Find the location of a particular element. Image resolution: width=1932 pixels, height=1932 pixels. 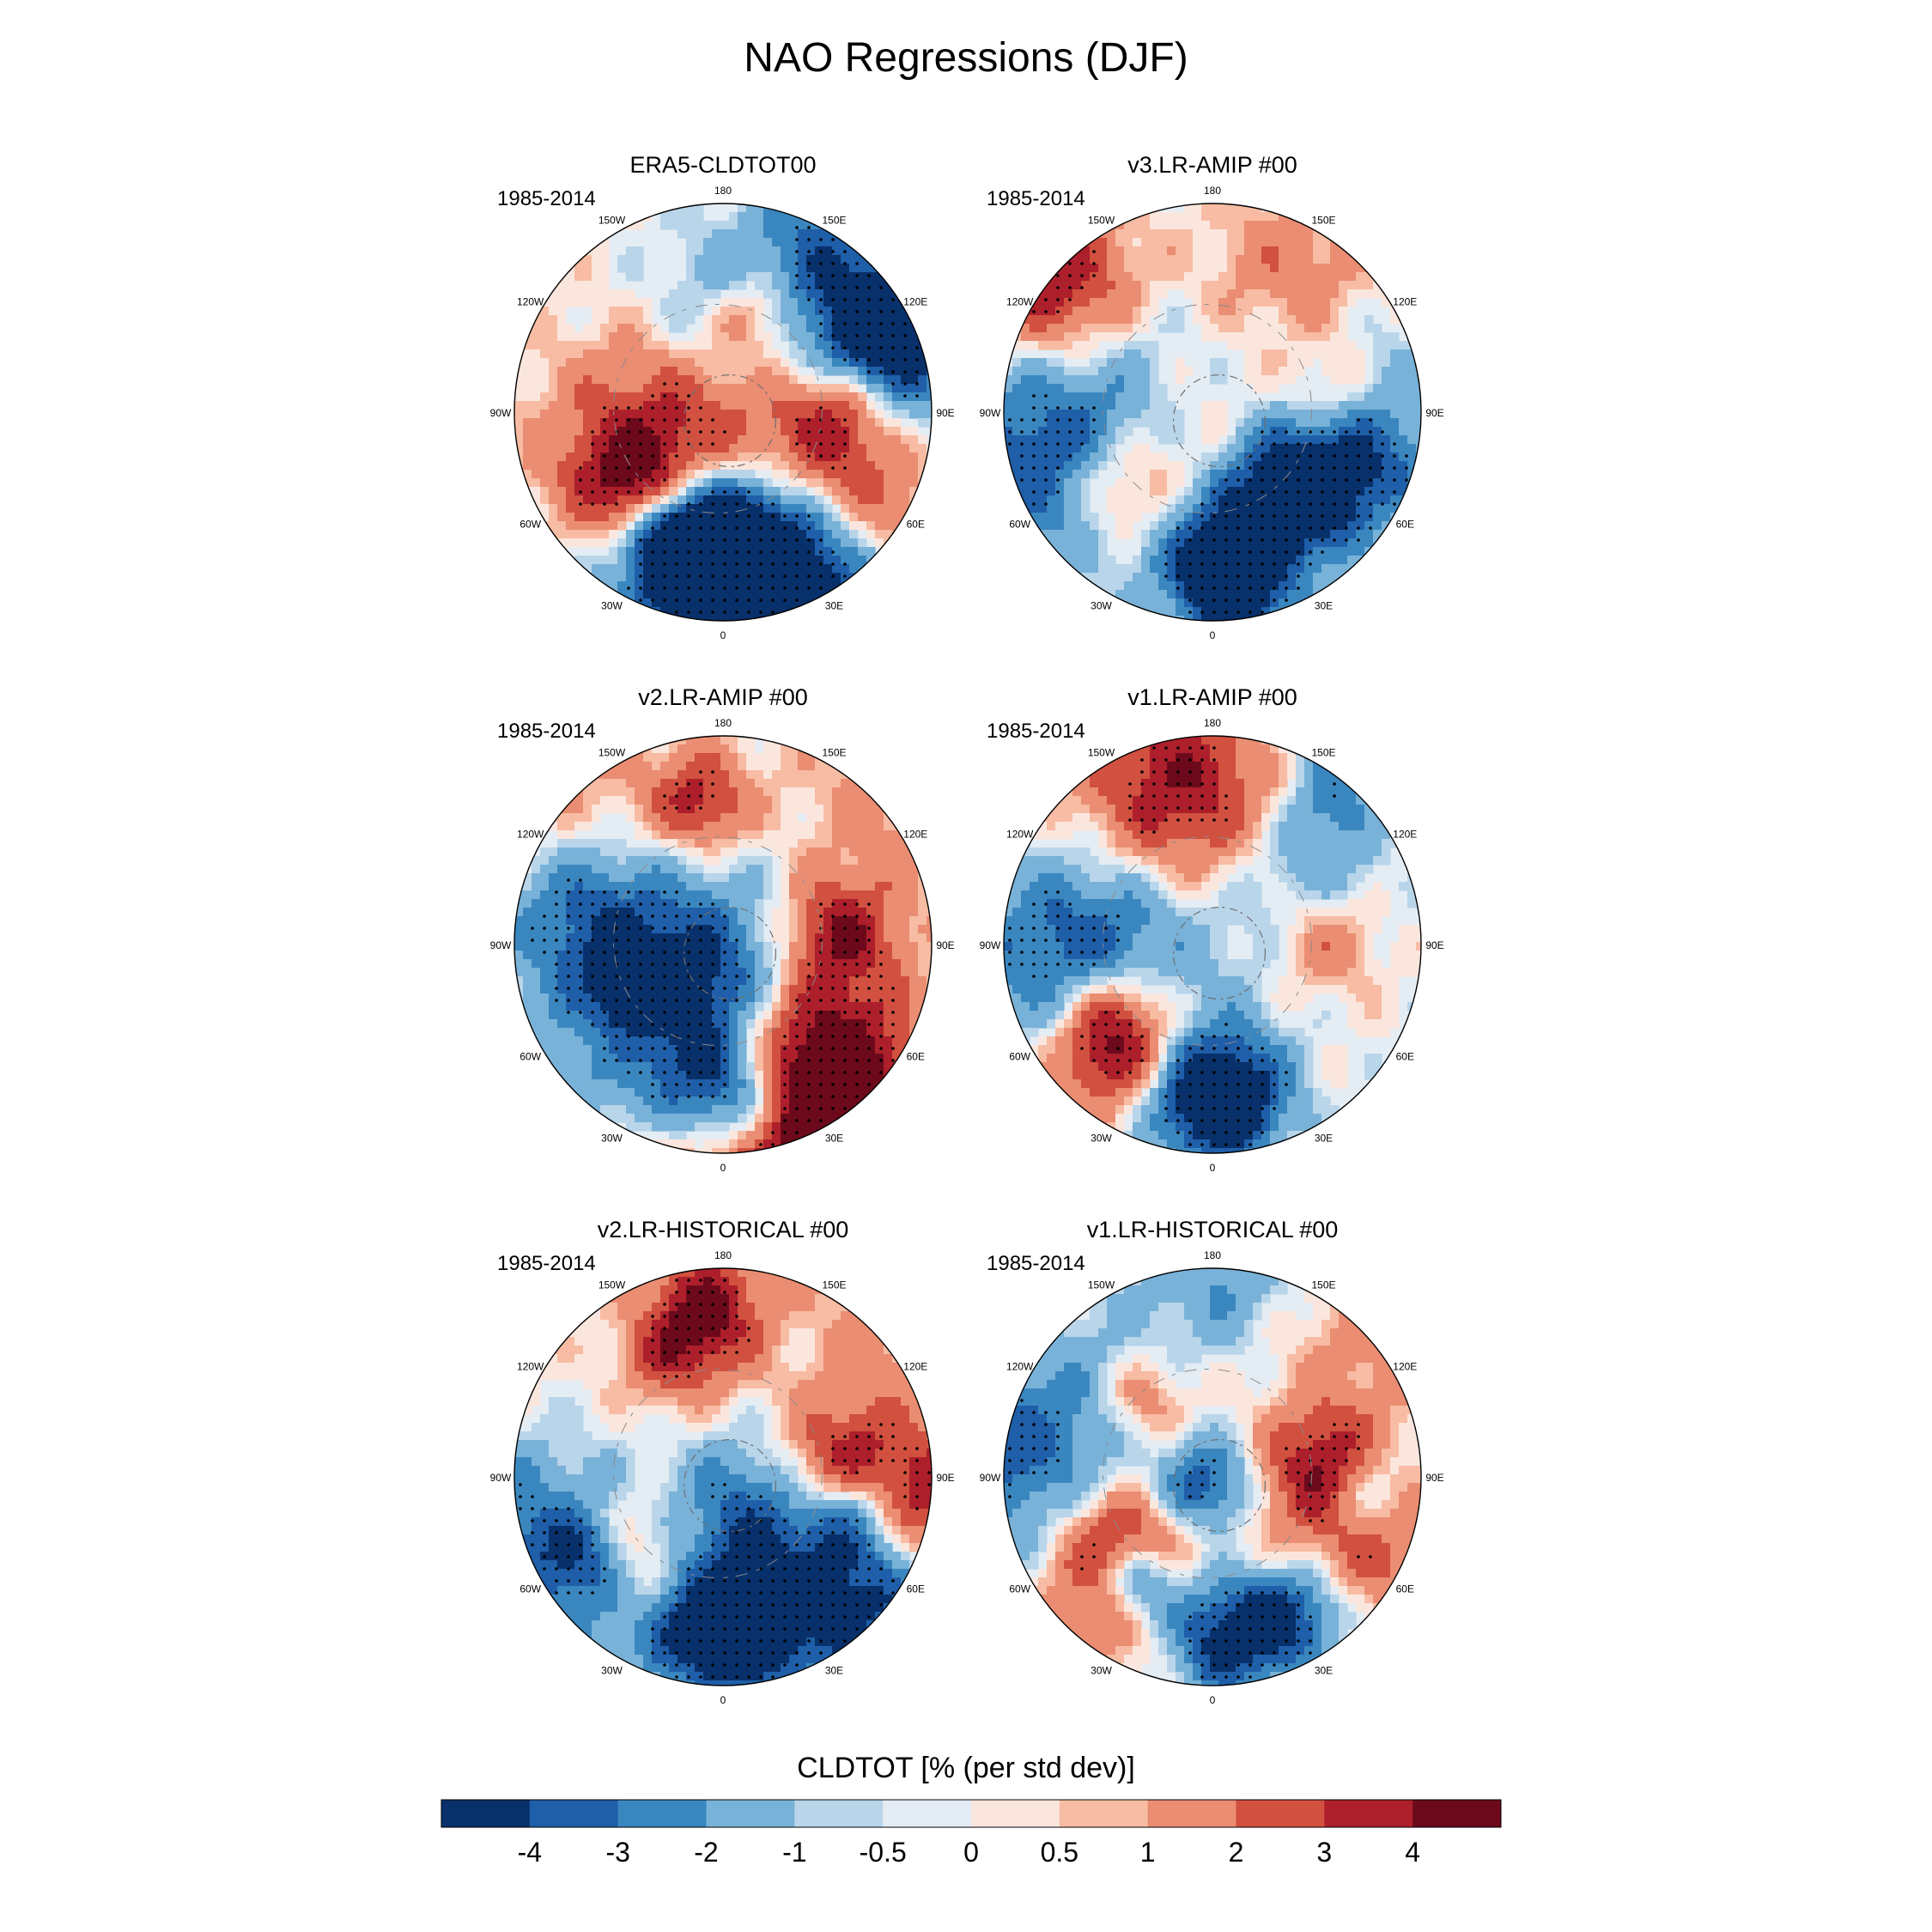

colorbar-tick-label: -0.5 is located at coordinates (884, 1852).